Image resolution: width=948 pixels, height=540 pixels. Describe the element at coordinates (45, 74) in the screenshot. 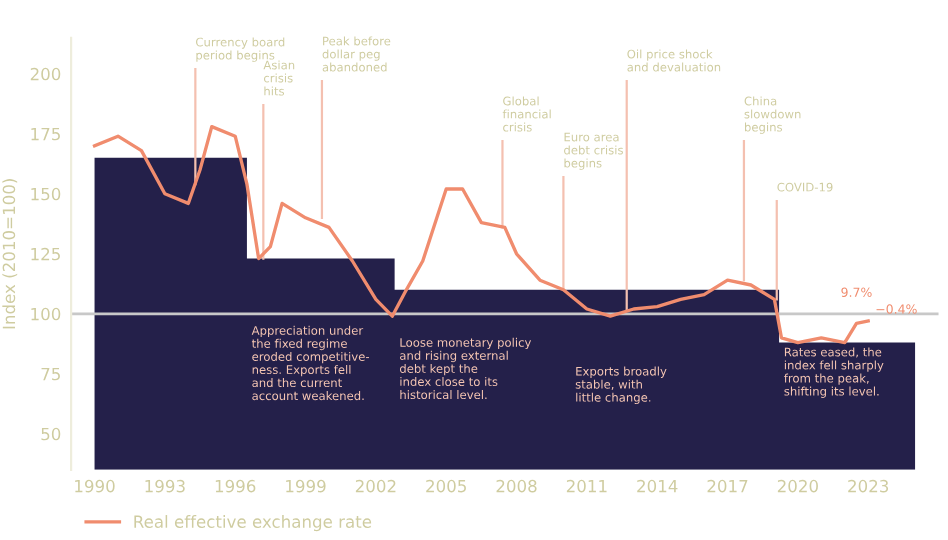

I see `y-tick-label: 200` at that location.